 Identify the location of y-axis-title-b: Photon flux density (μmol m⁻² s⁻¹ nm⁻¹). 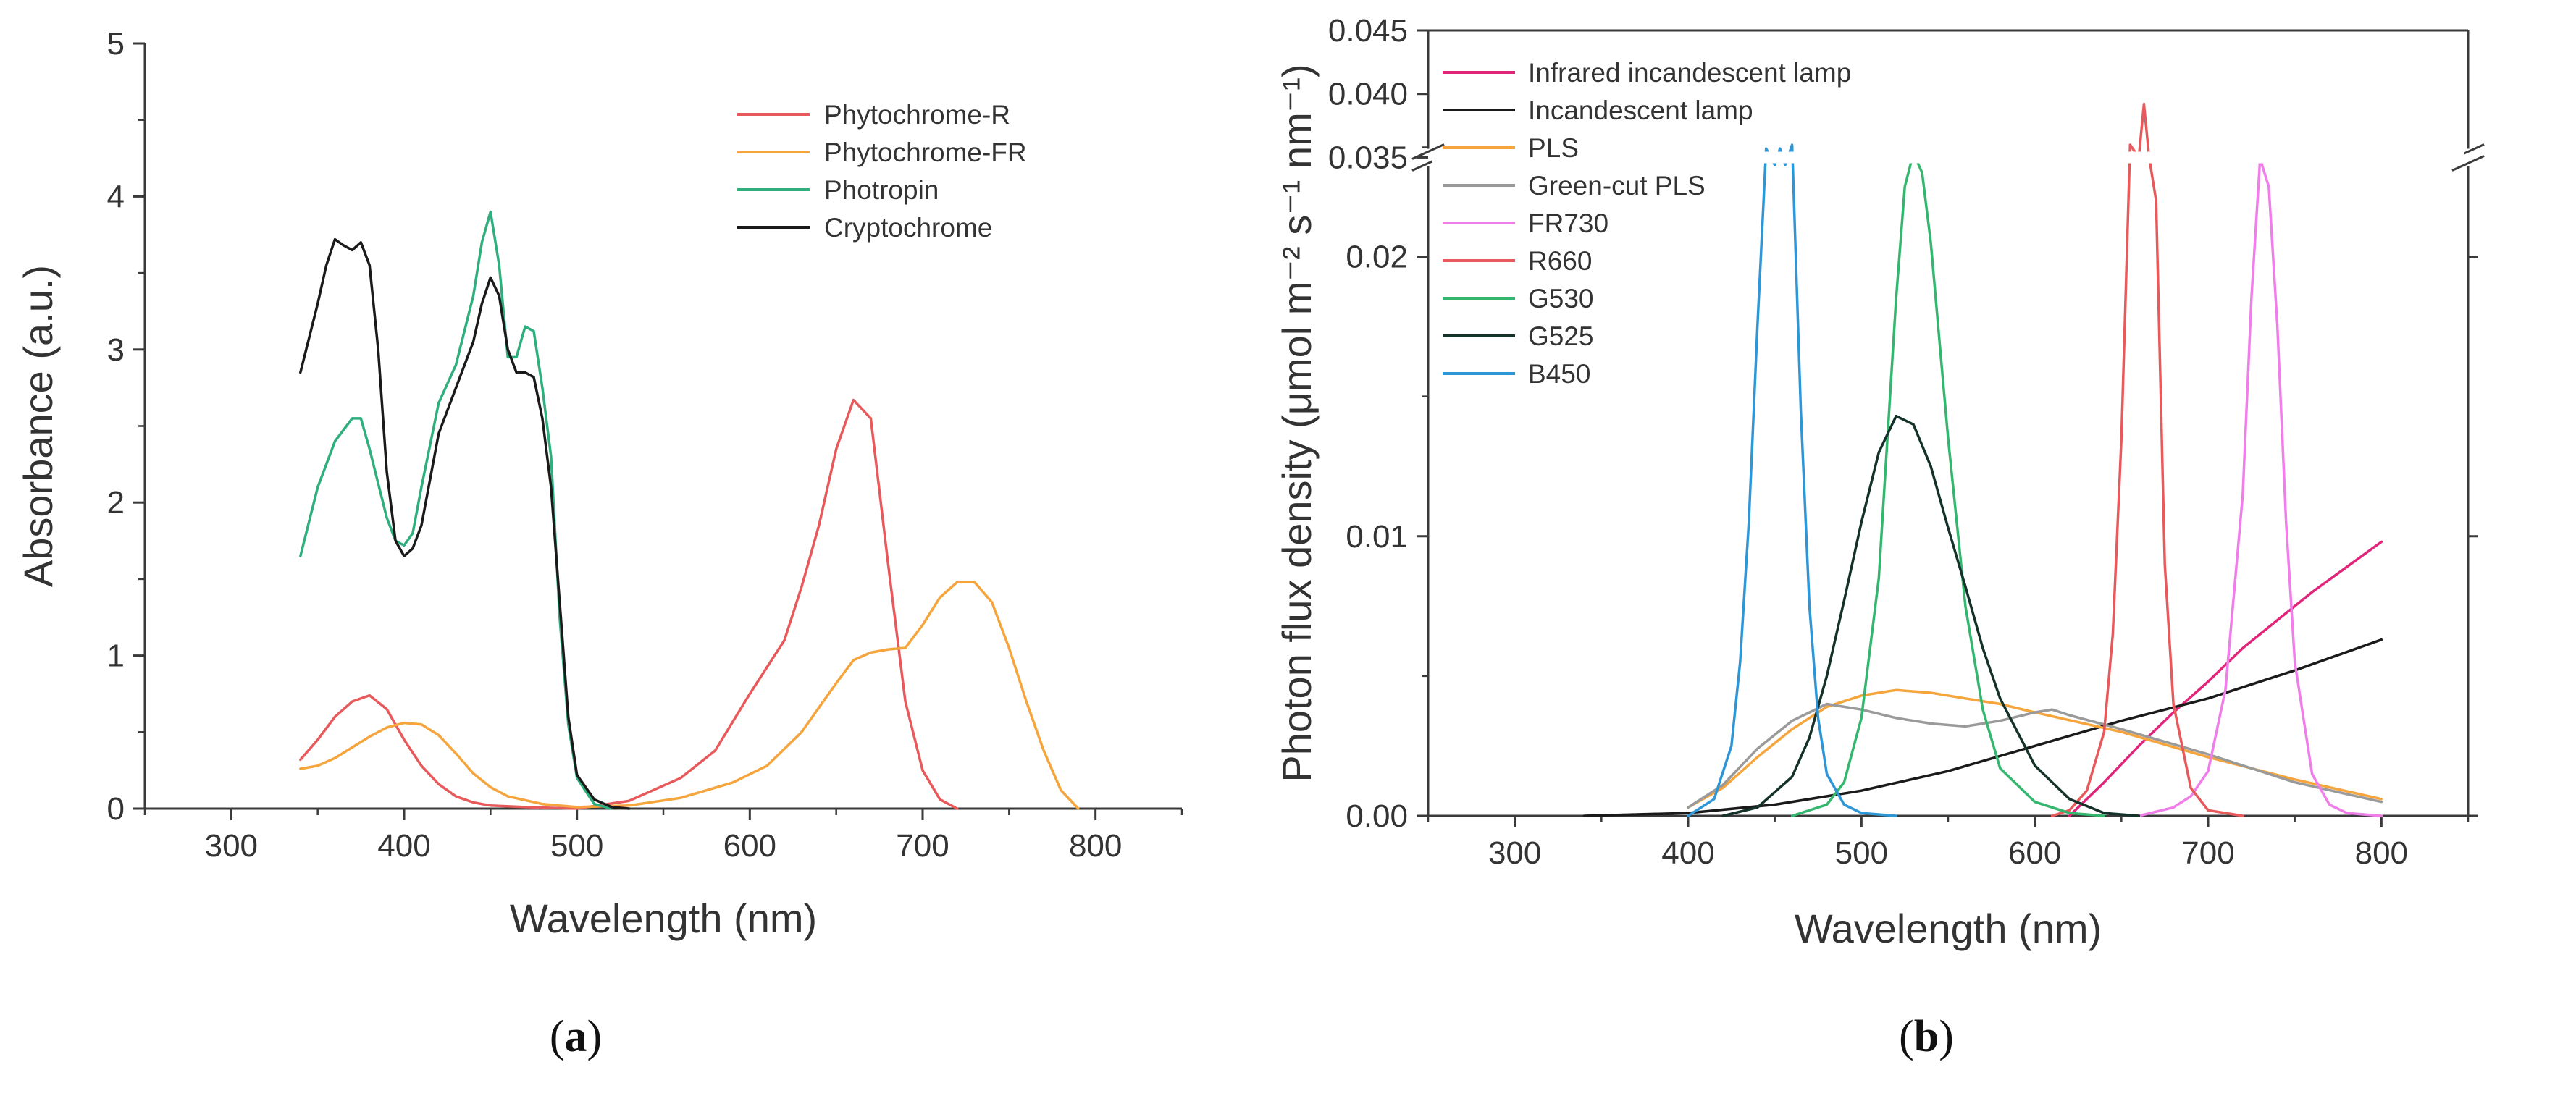
(1297, 423).